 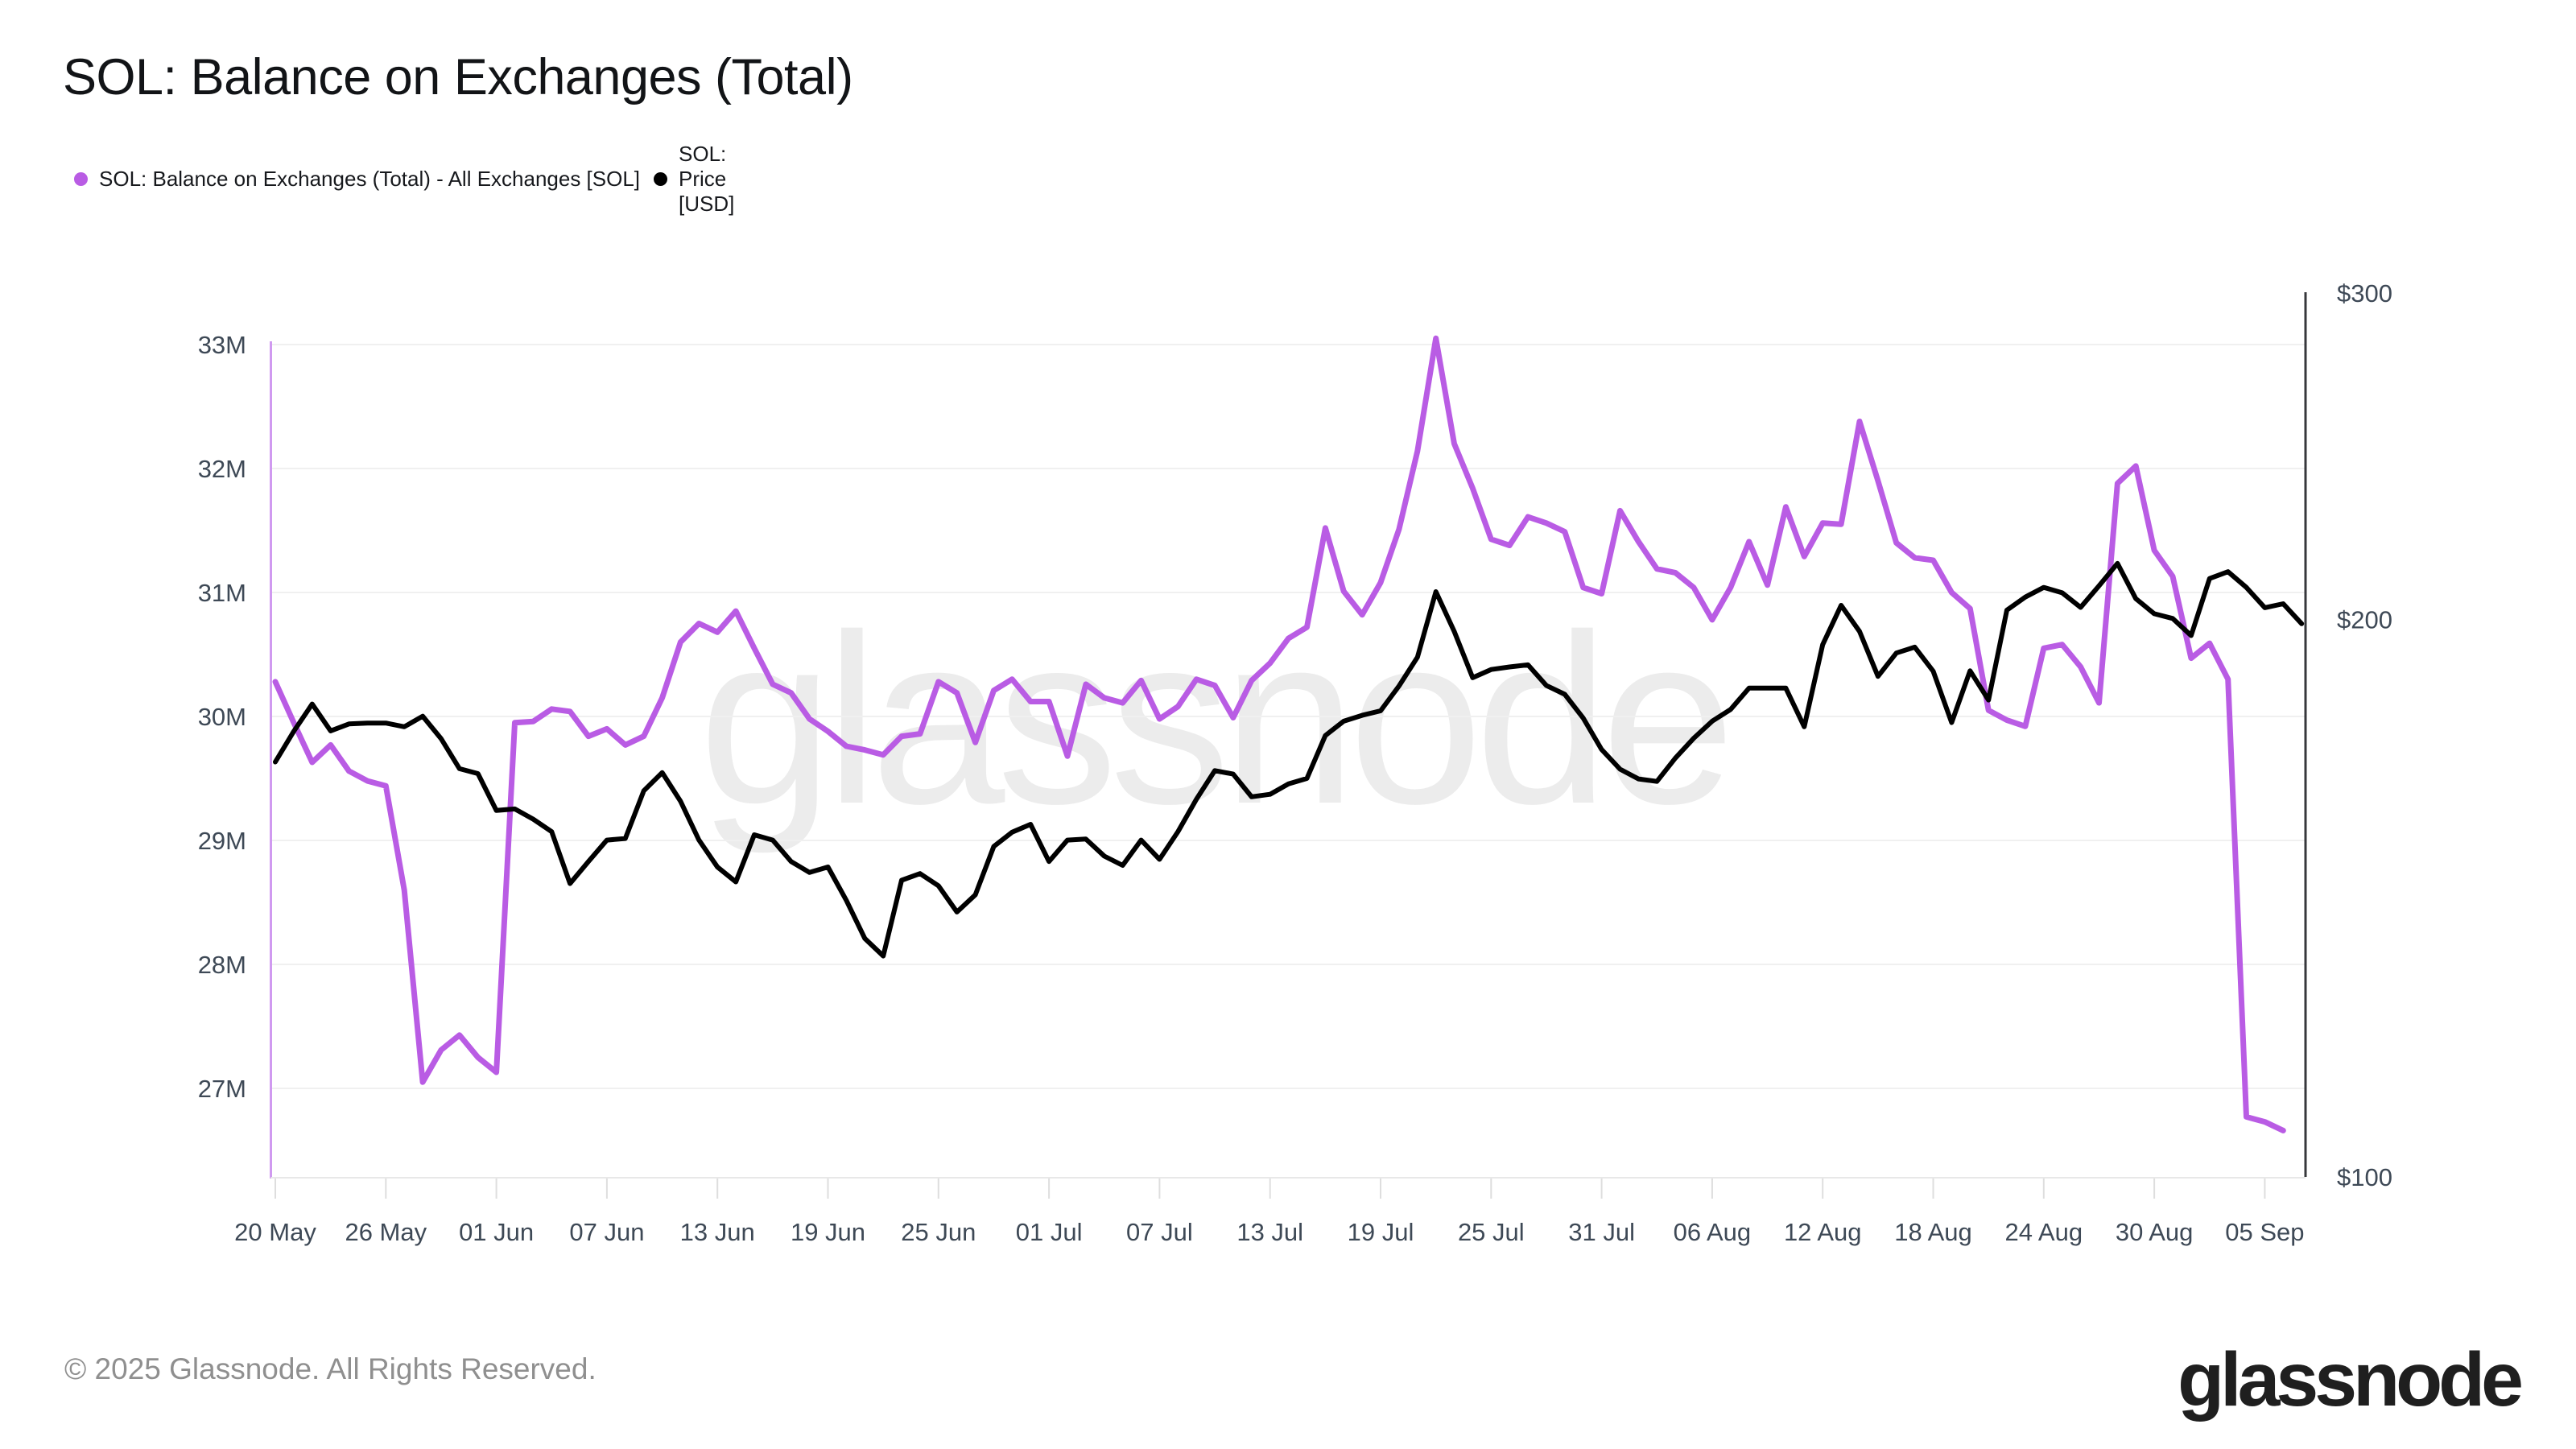 What do you see at coordinates (828, 1232) in the screenshot?
I see `x-tick-label: 19 Jun` at bounding box center [828, 1232].